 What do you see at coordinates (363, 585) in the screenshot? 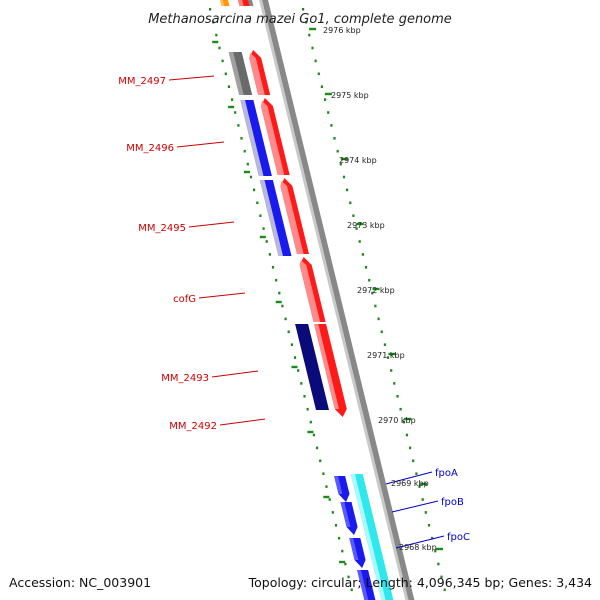
I see `gene-fpod-highlight` at bounding box center [363, 585].